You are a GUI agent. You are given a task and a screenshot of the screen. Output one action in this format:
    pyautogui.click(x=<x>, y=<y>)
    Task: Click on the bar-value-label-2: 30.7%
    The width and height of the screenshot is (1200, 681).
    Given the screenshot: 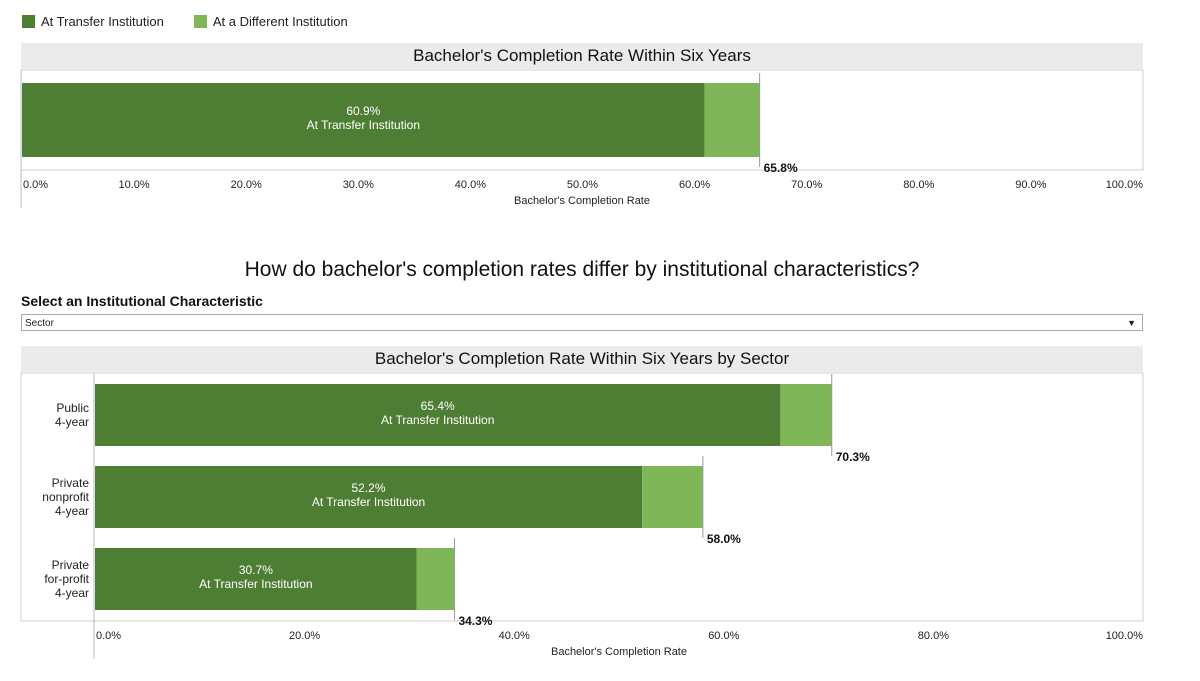 What is the action you would take?
    pyautogui.click(x=256, y=570)
    